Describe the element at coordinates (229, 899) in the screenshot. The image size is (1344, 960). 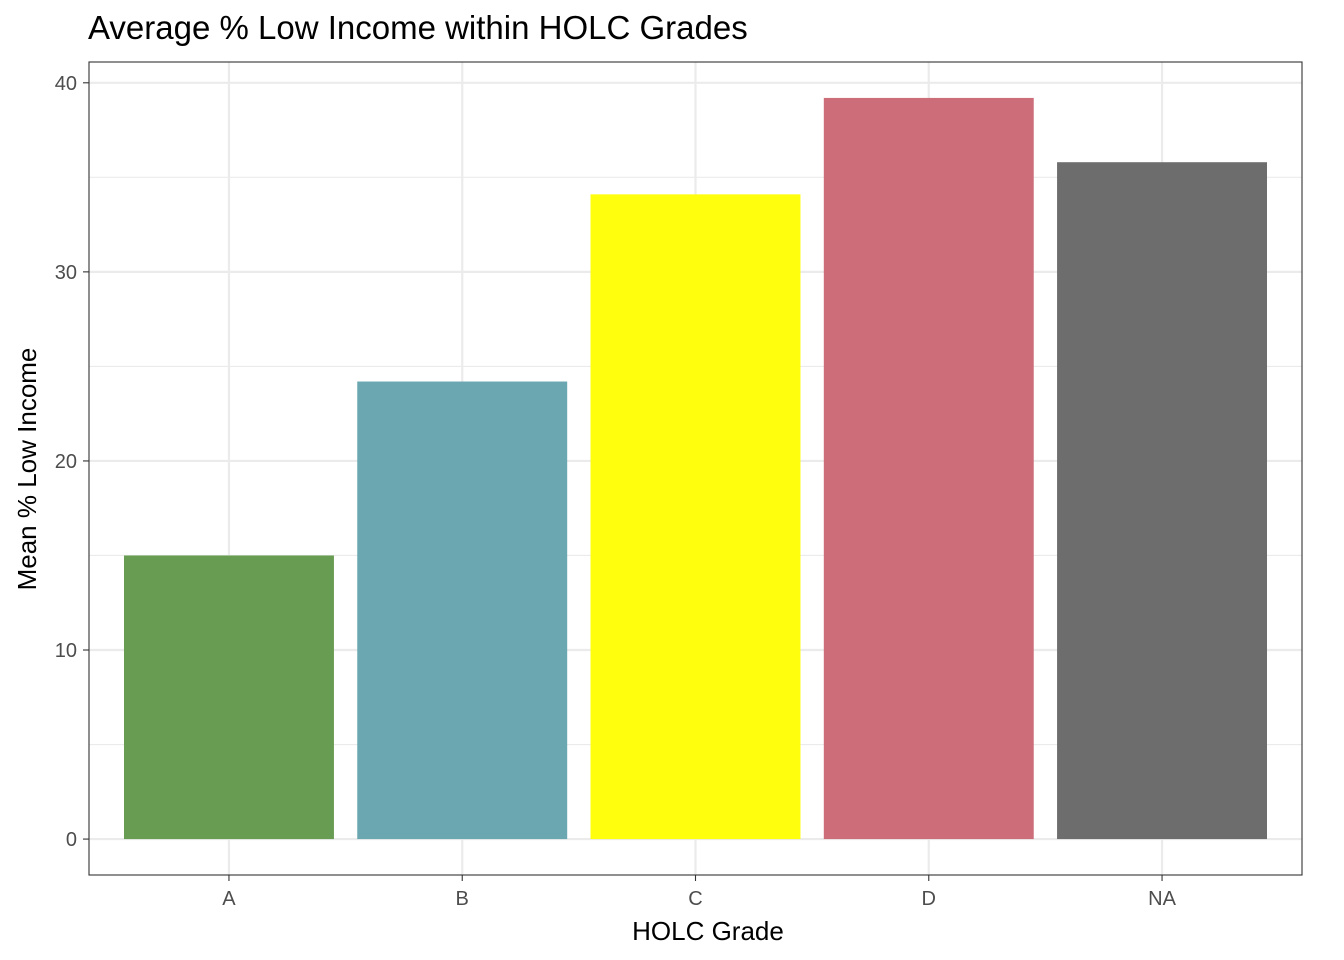
I see `x-tick-label: A` at that location.